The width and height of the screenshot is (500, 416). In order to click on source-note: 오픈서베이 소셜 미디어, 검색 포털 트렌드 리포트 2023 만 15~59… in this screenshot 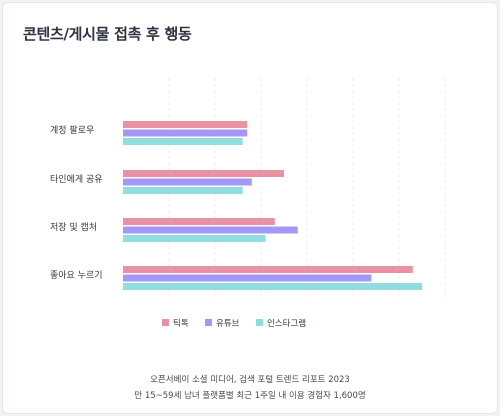, I will do `click(250, 388)`.